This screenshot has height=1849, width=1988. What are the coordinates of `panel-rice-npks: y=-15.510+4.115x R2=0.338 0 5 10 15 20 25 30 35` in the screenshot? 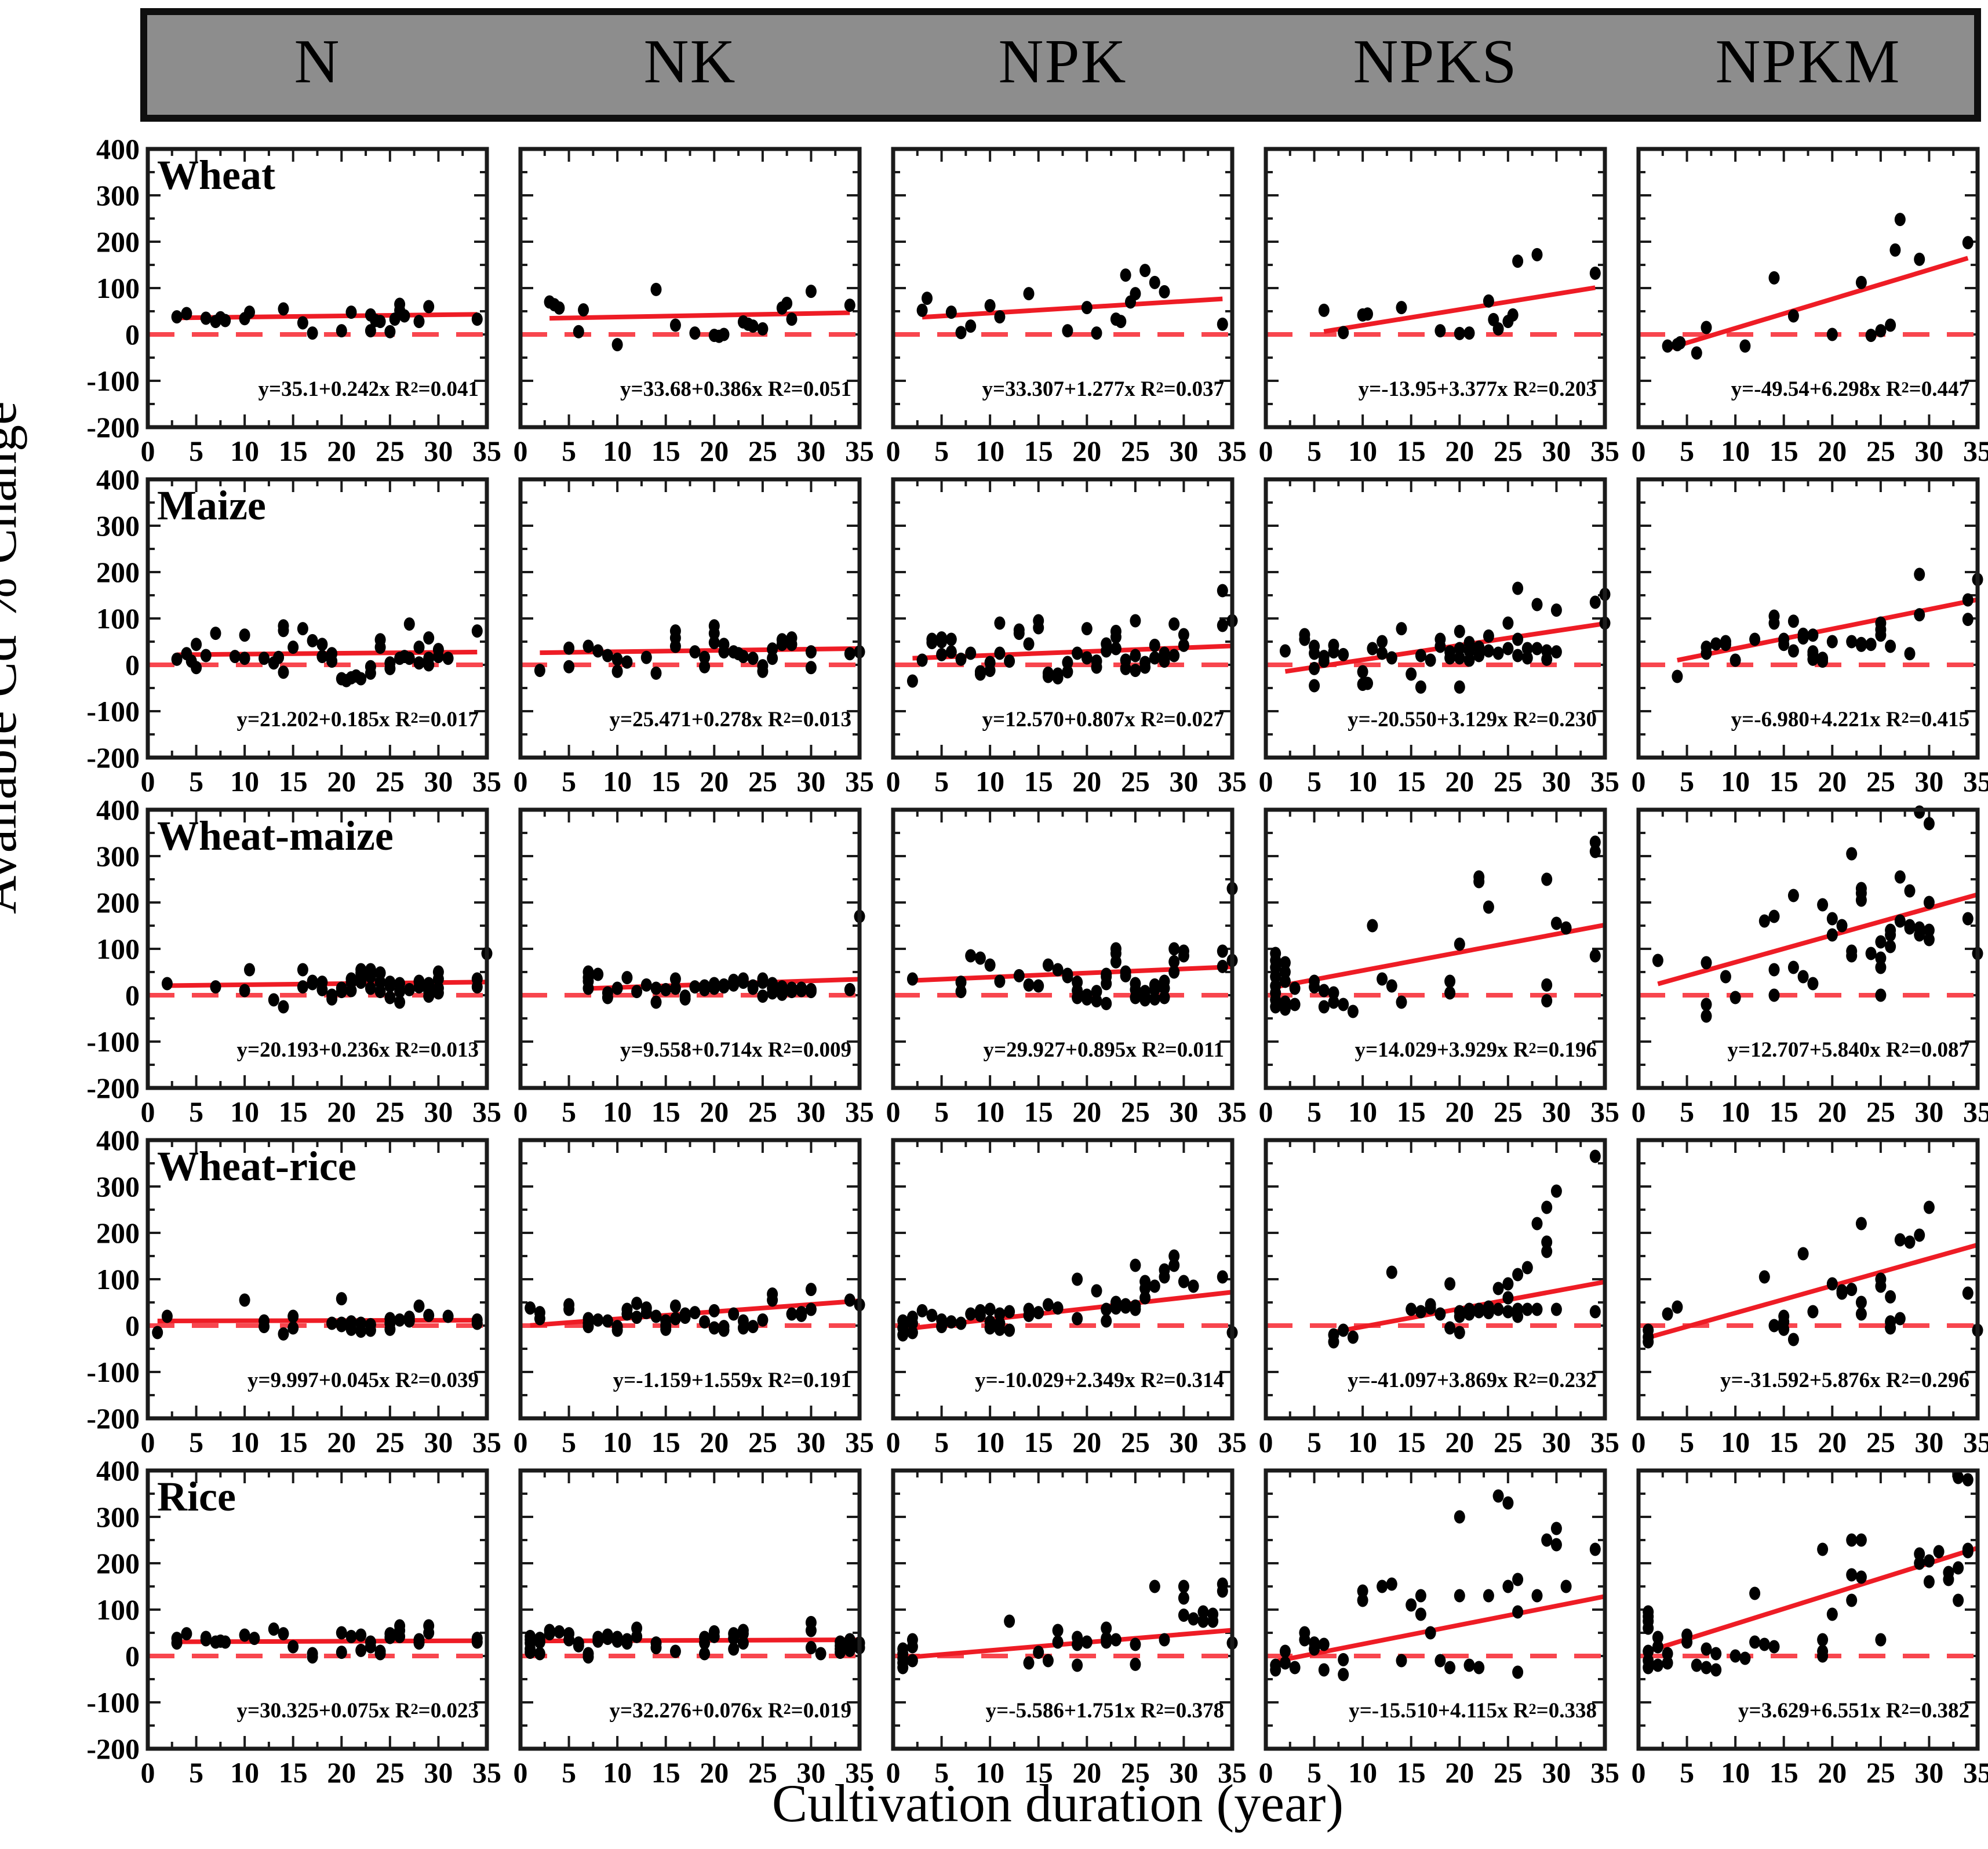 It's located at (1439, 1628).